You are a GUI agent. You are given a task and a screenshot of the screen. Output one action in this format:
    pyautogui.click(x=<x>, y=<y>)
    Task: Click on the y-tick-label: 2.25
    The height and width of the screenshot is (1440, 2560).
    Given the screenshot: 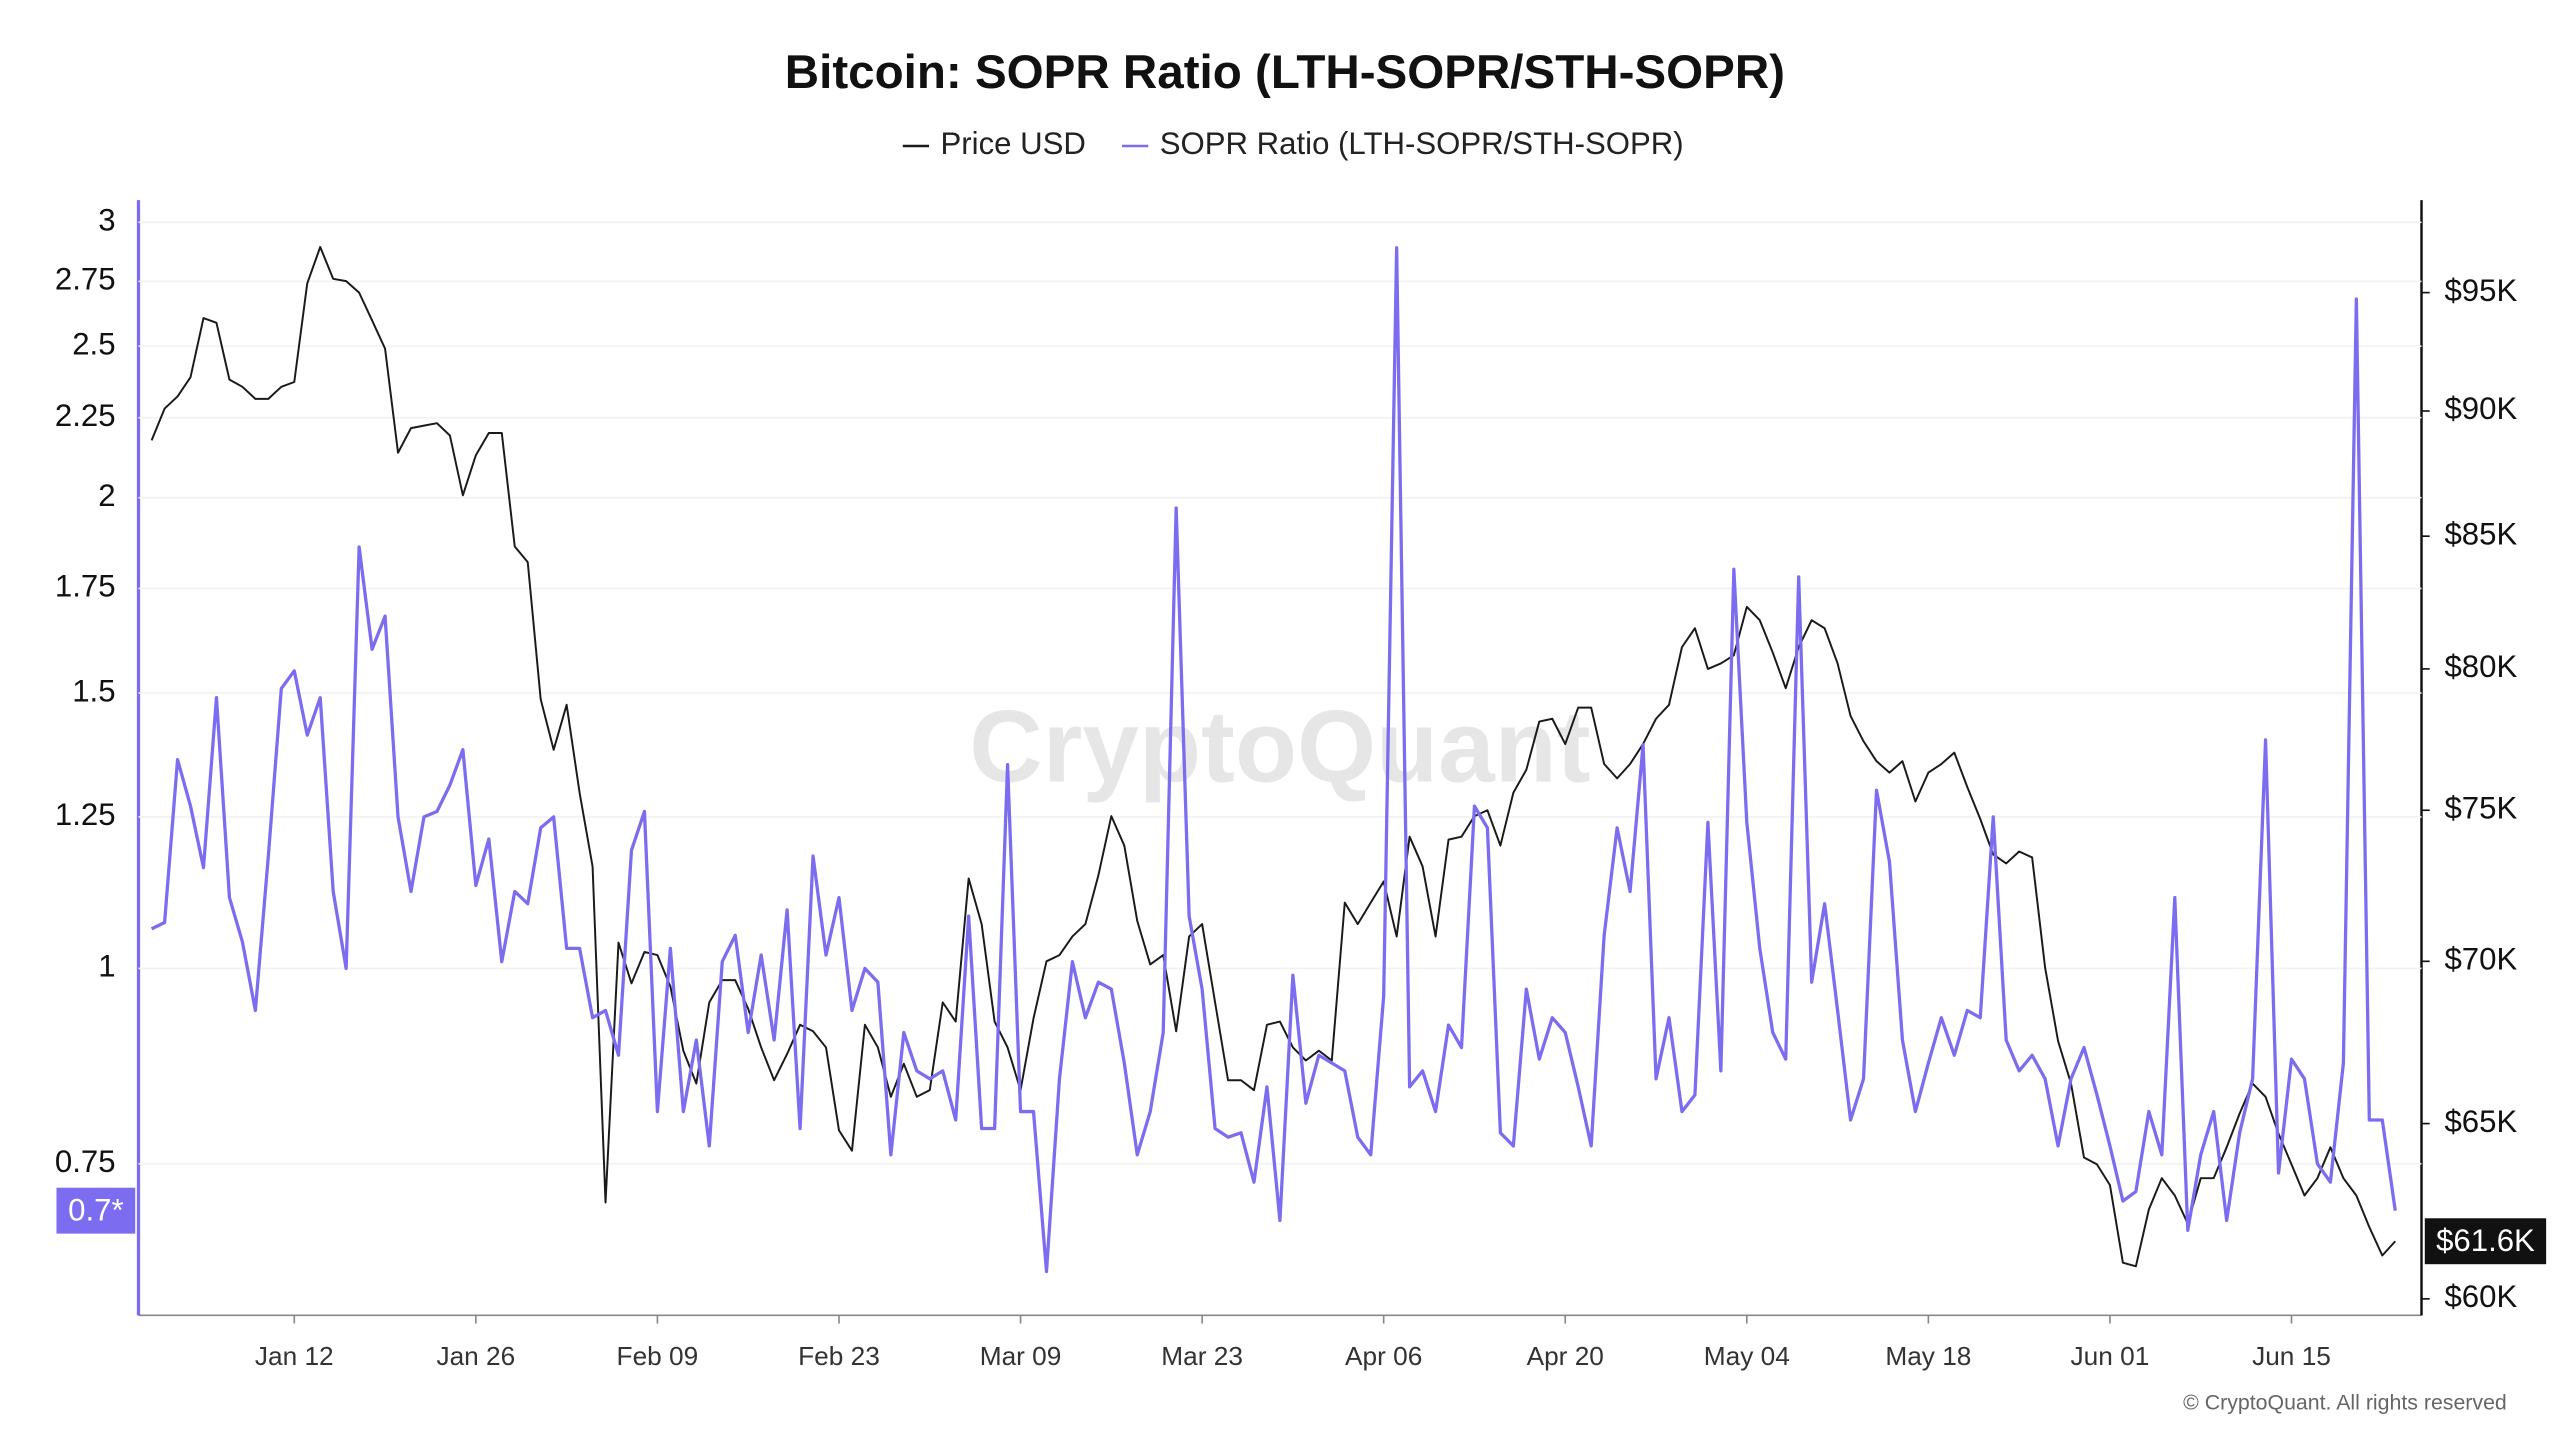 What is the action you would take?
    pyautogui.click(x=85, y=415)
    